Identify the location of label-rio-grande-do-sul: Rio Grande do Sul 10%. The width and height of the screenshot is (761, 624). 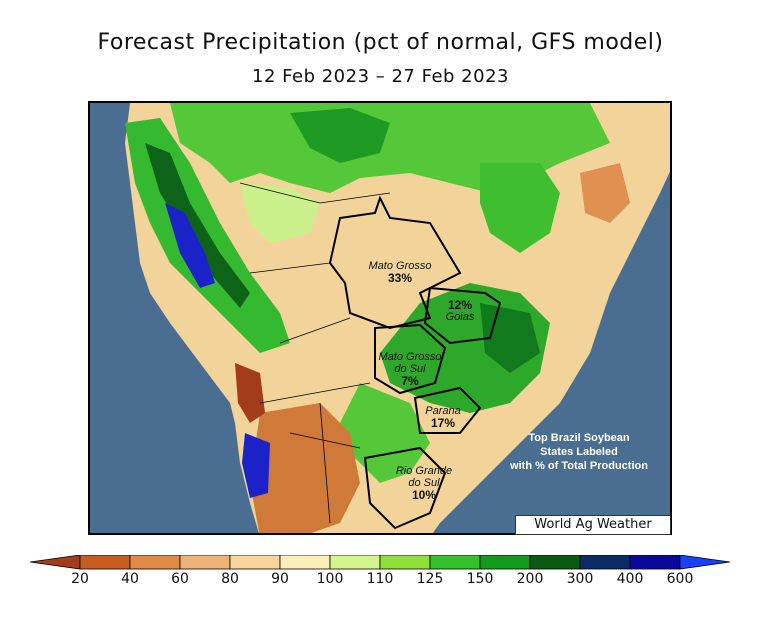
(424, 483).